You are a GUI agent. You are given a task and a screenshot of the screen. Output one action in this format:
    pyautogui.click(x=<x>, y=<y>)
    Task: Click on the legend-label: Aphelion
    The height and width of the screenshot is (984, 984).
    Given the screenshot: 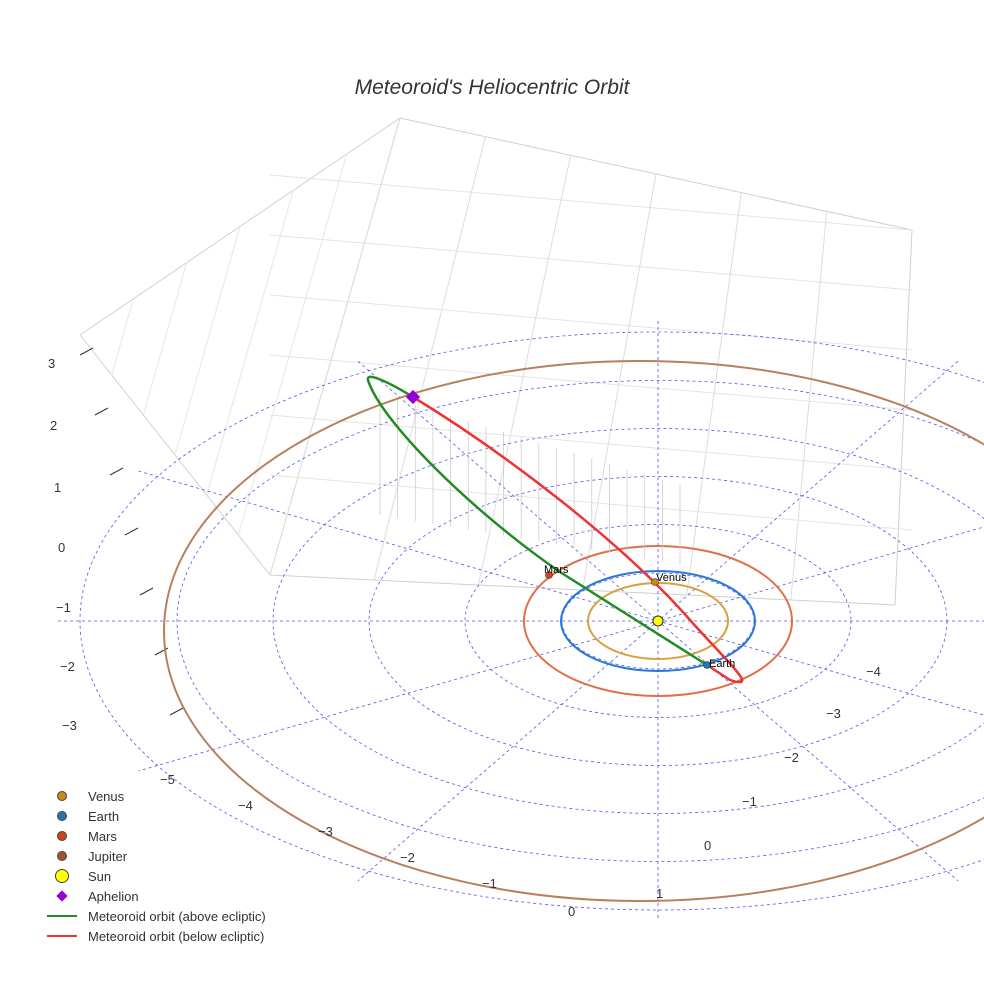 What is the action you would take?
    pyautogui.click(x=113, y=896)
    